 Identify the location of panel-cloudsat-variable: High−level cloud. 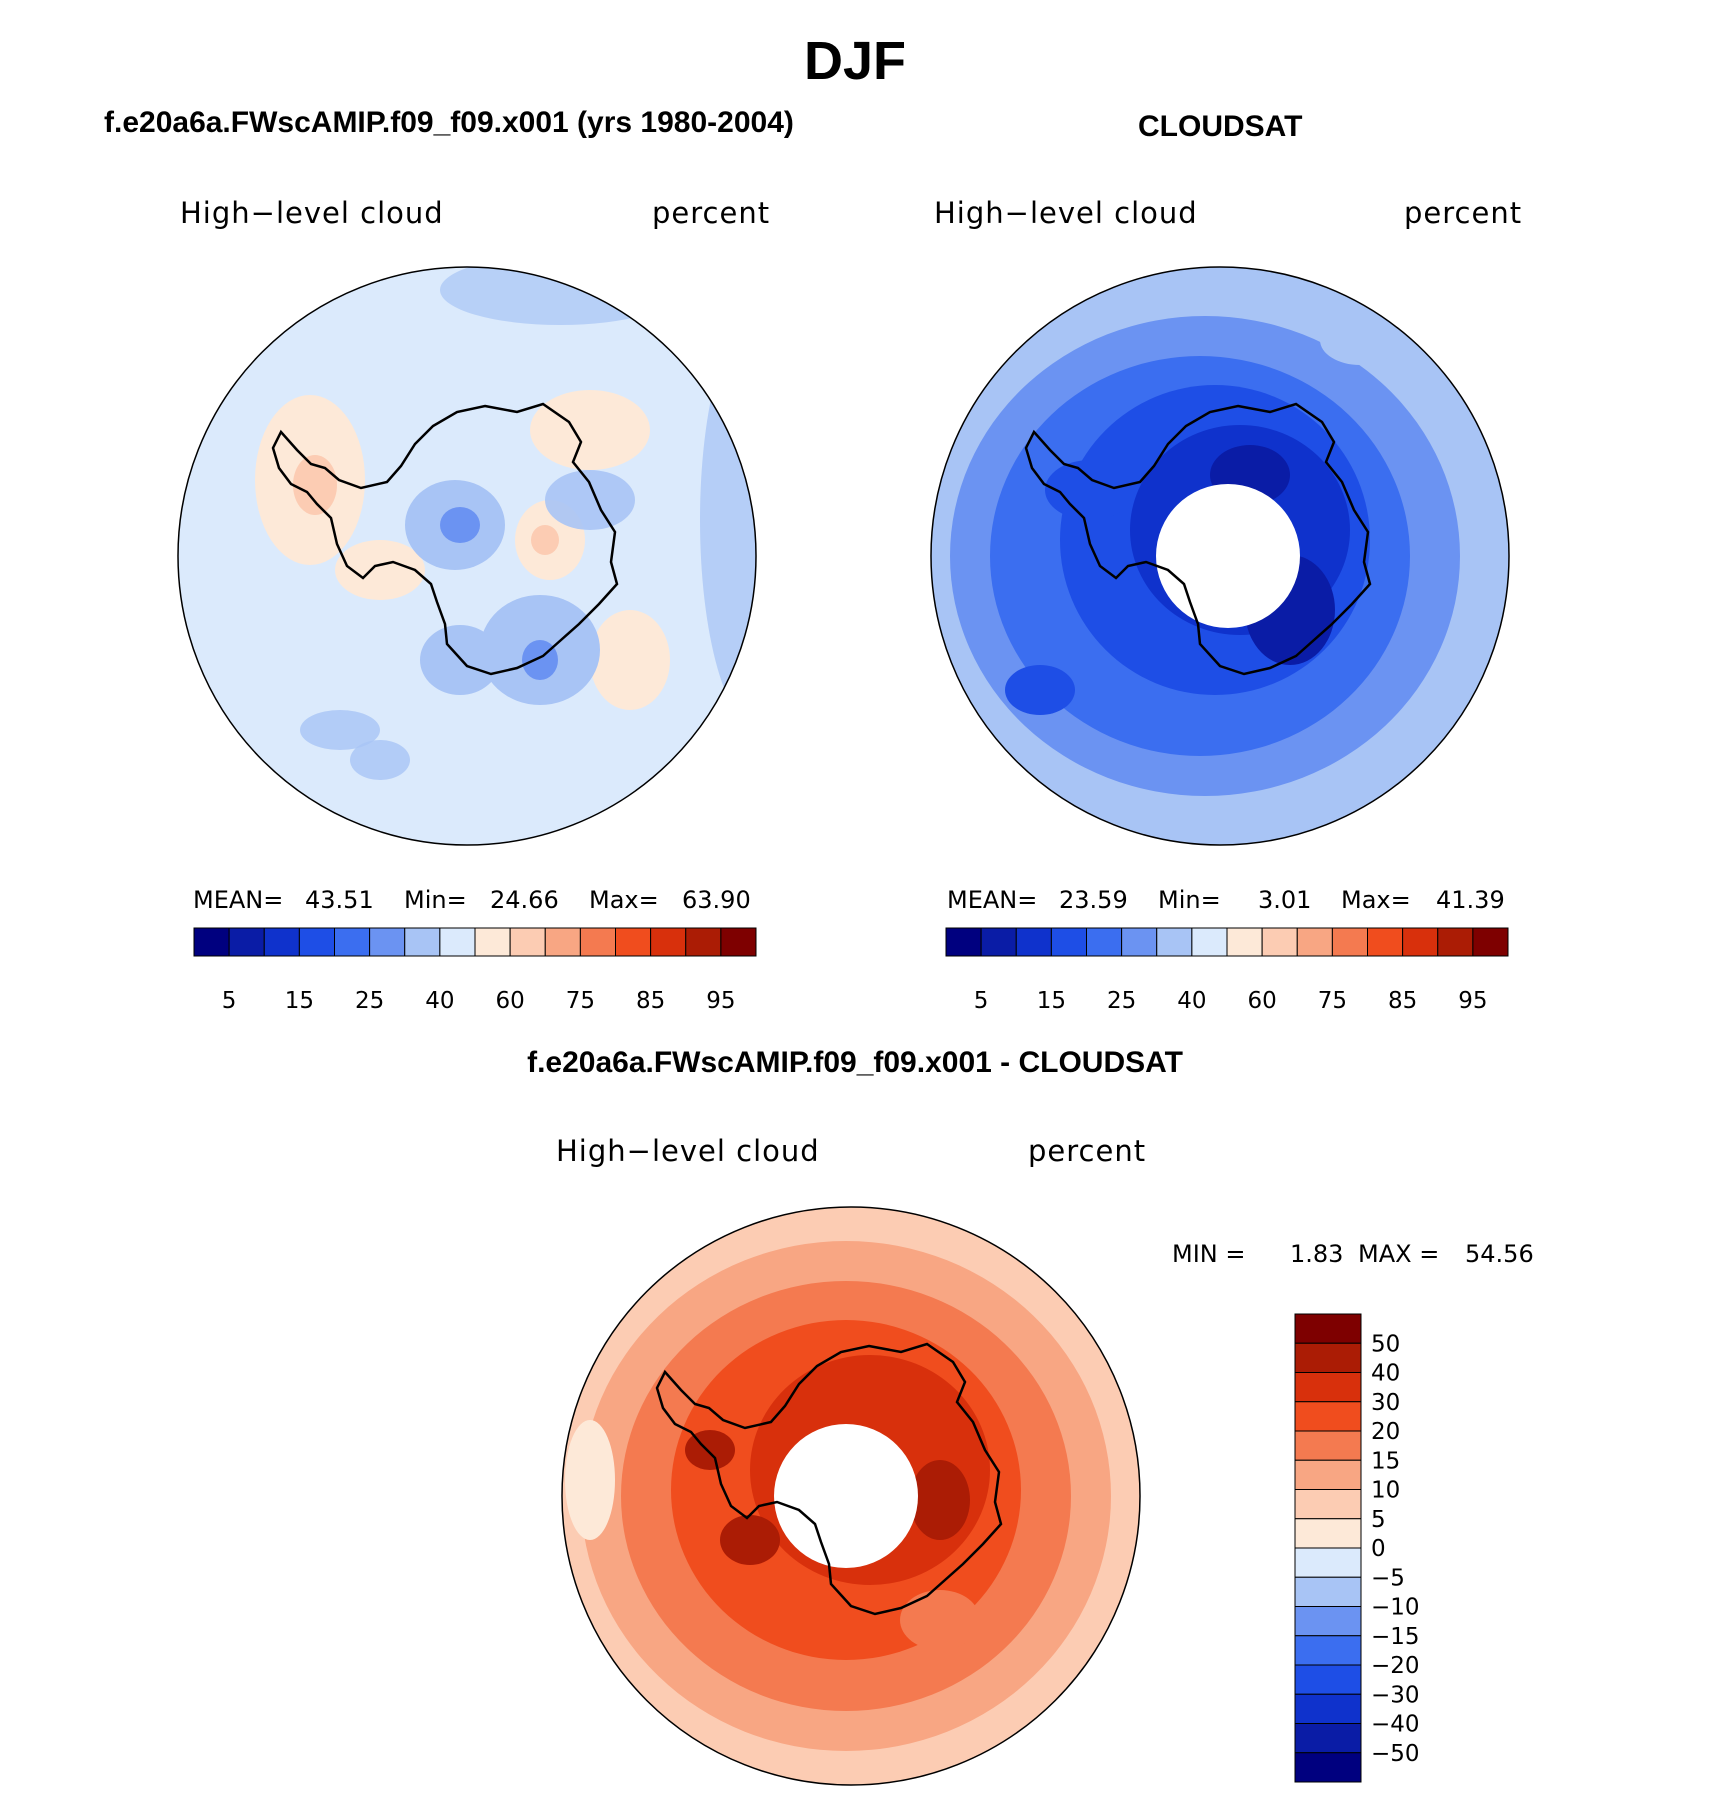
(1066, 213).